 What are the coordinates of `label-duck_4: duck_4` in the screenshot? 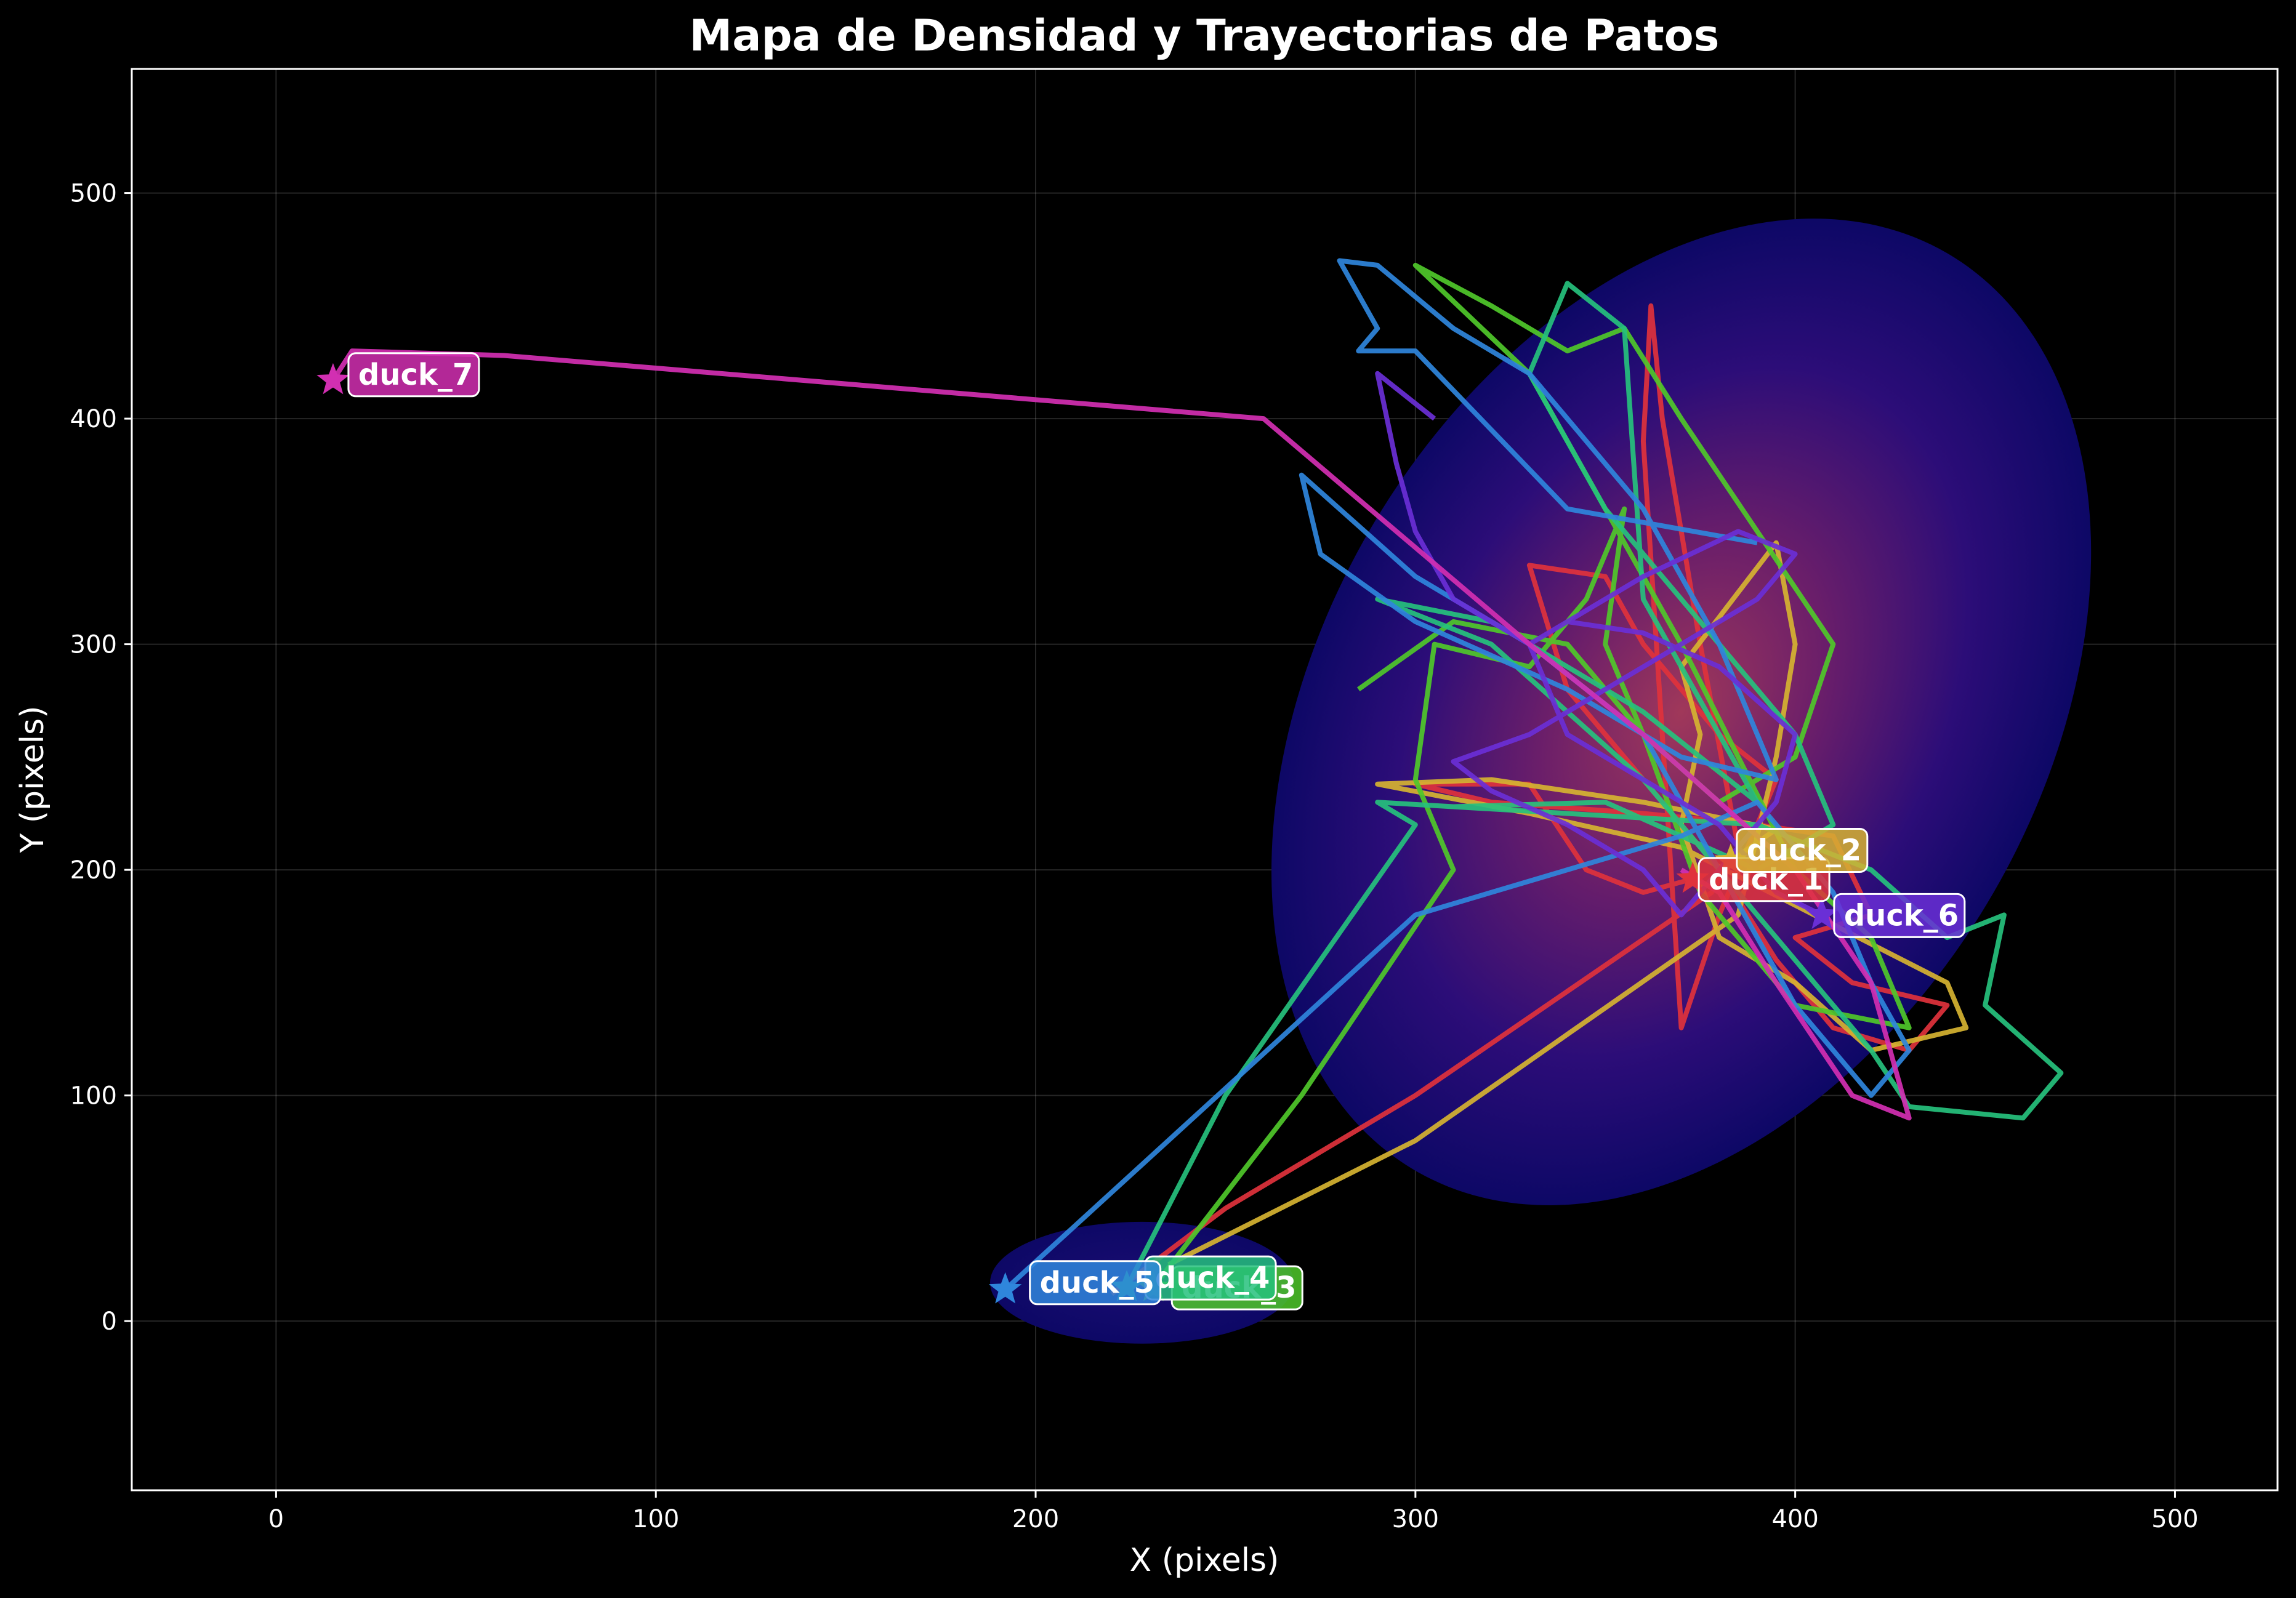 It's located at (1210, 1278).